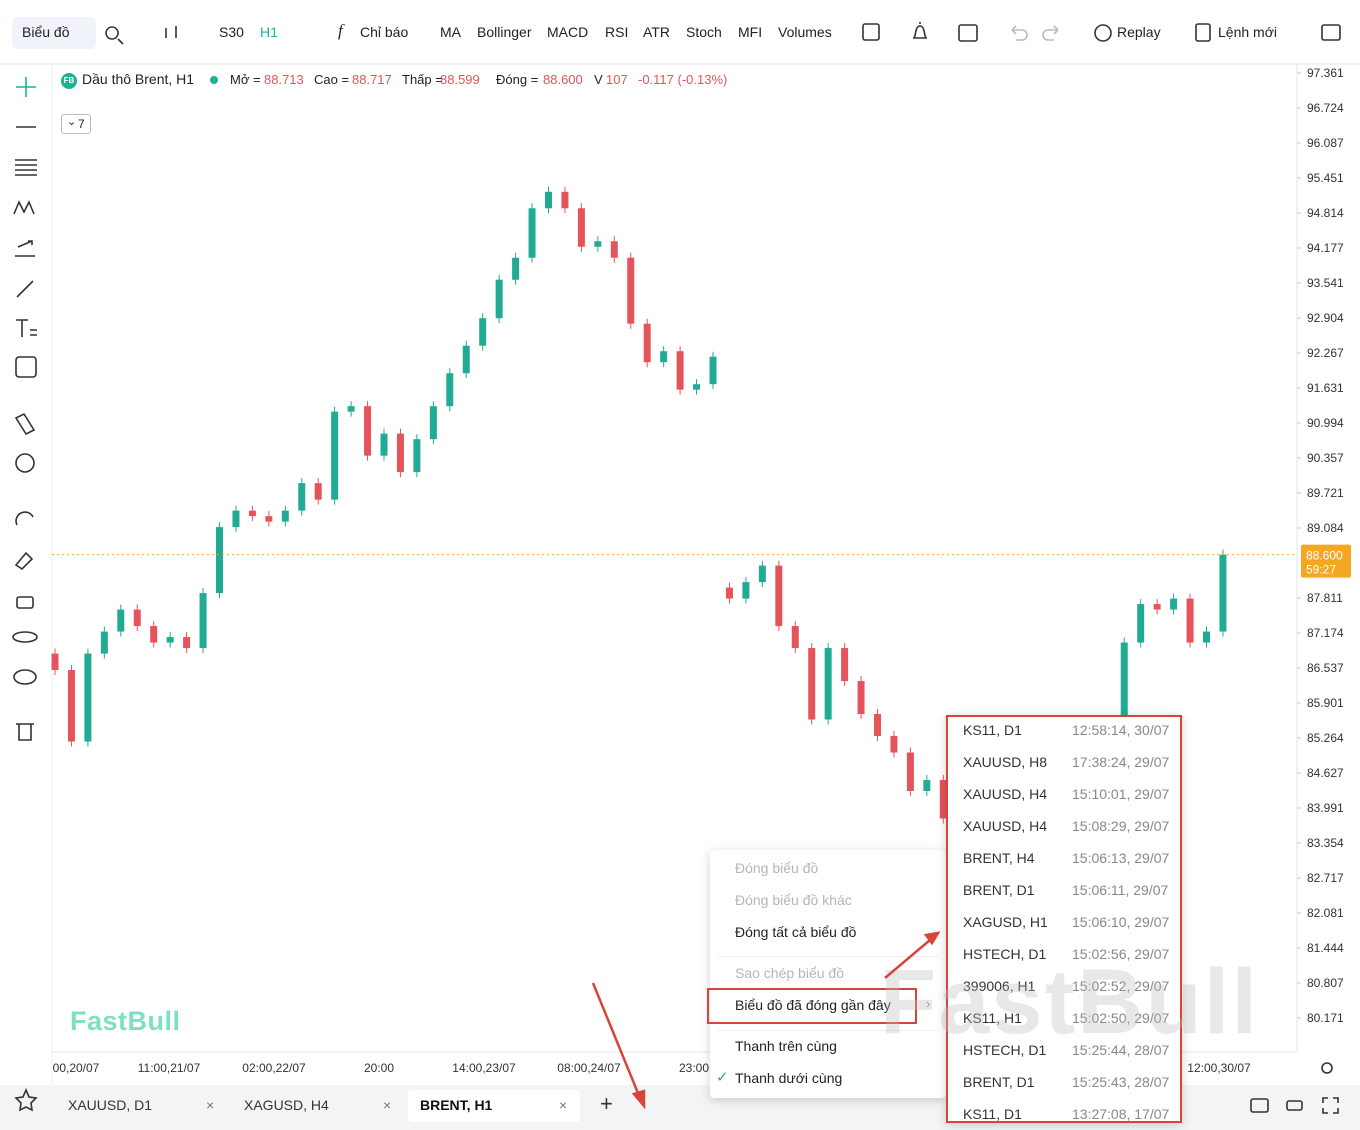 This screenshot has height=1130, width=1360. What do you see at coordinates (1327, 1068) in the screenshot?
I see `settings-icon` at bounding box center [1327, 1068].